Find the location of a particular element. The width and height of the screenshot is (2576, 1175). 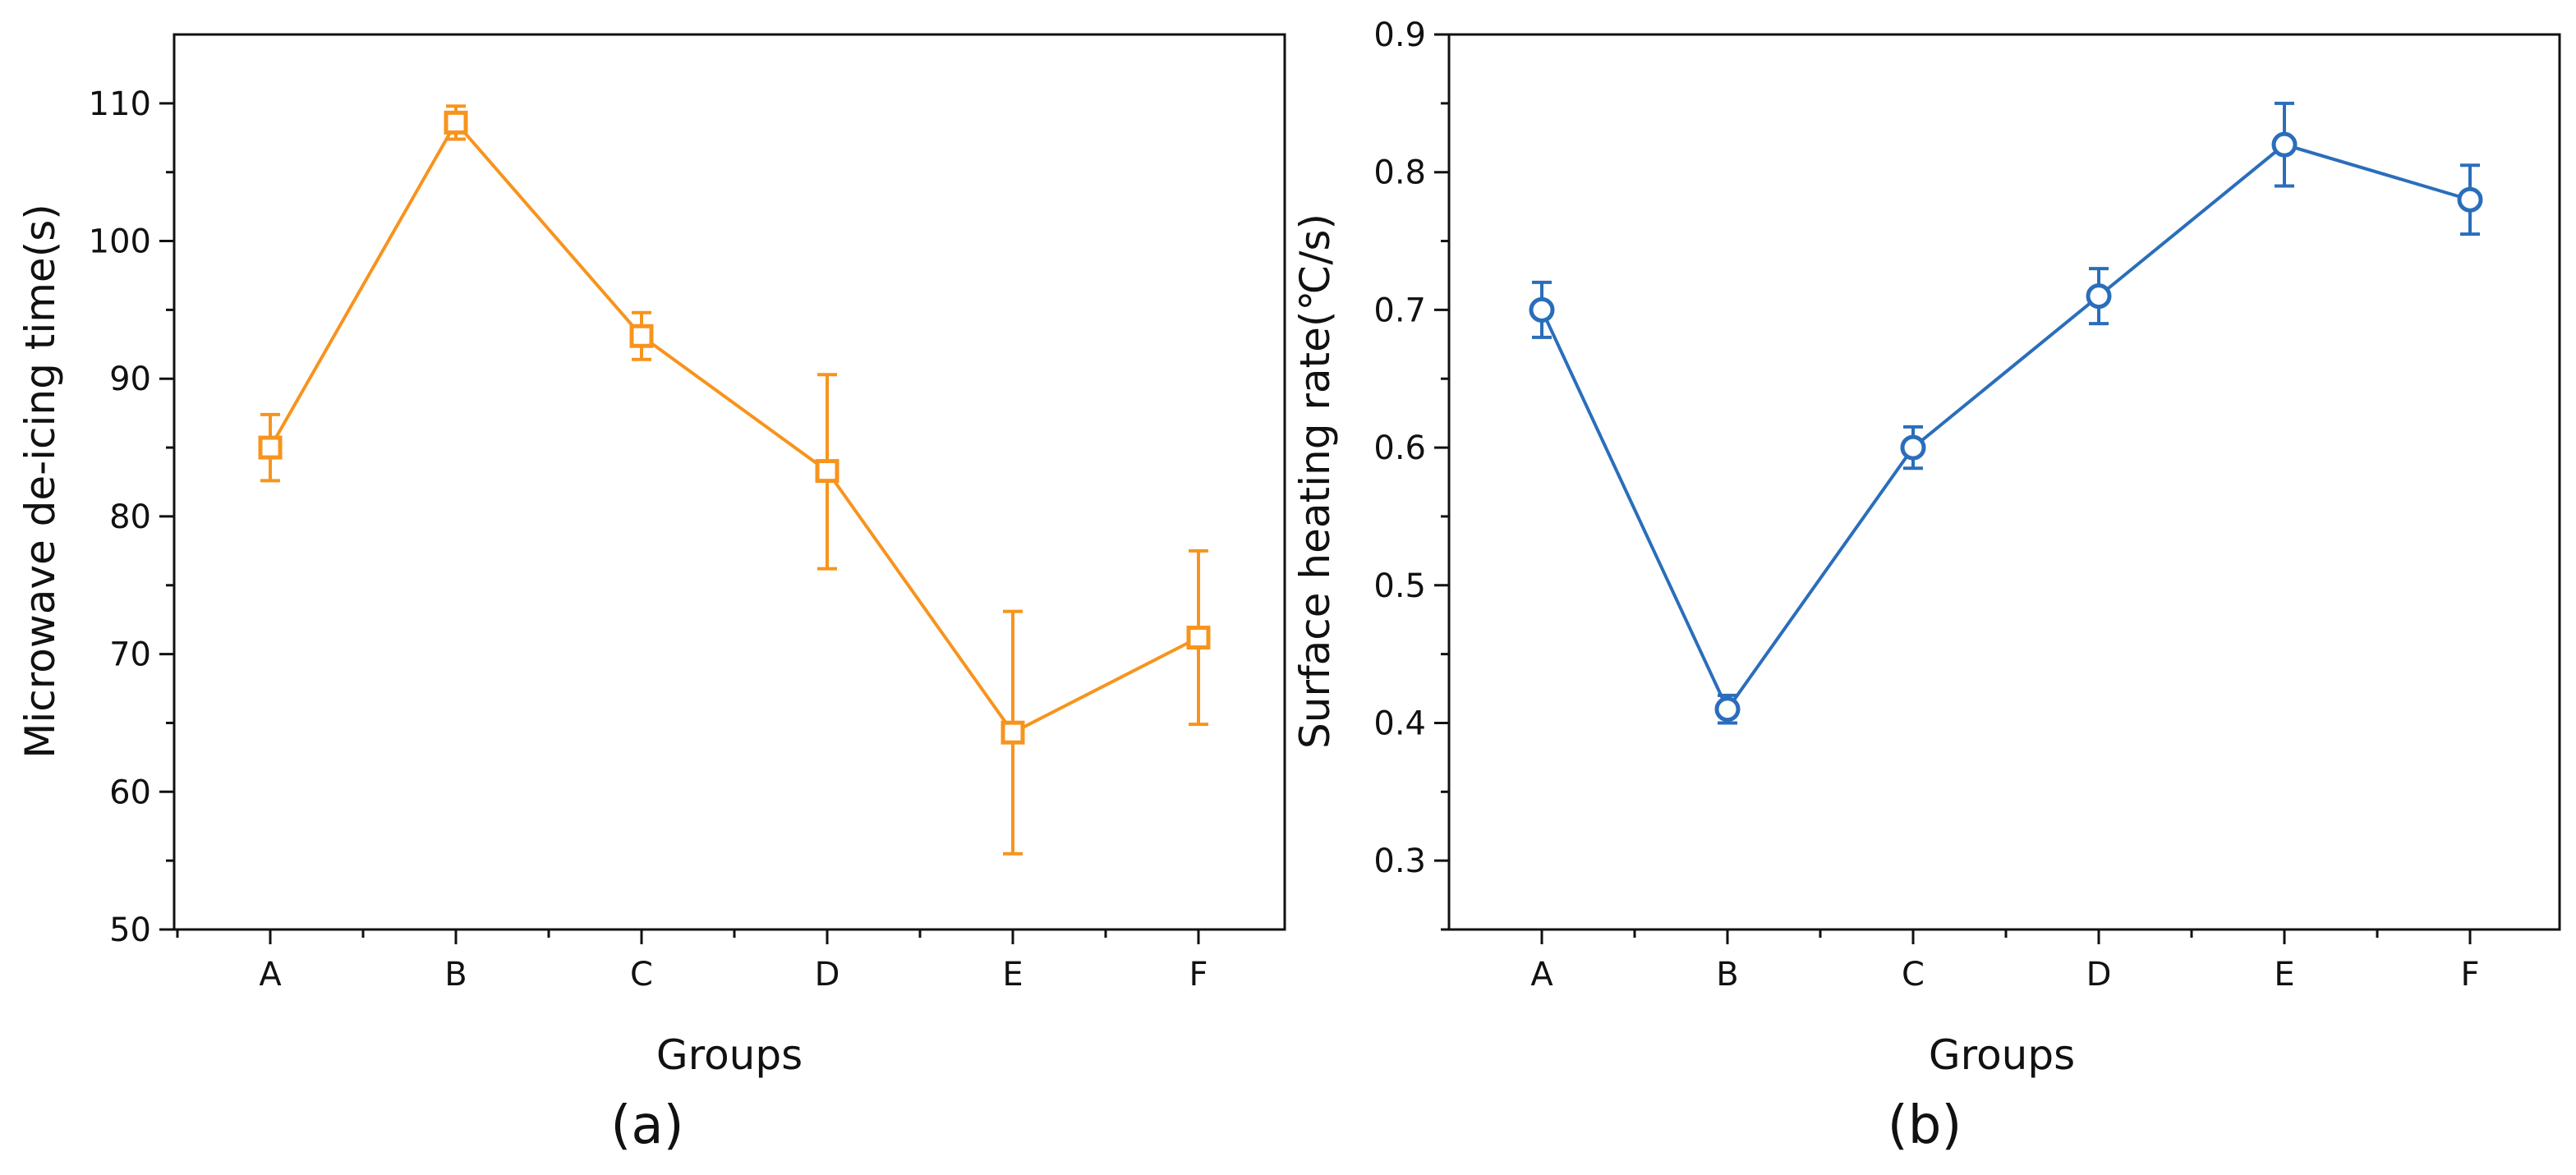

chart-a-ytick-label: 90 is located at coordinates (130, 379).